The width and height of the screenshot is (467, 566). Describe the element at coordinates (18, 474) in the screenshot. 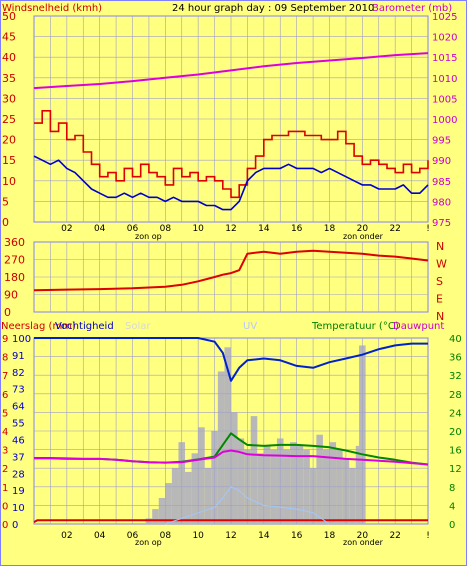

I see `humidity-tick-label: 28` at that location.